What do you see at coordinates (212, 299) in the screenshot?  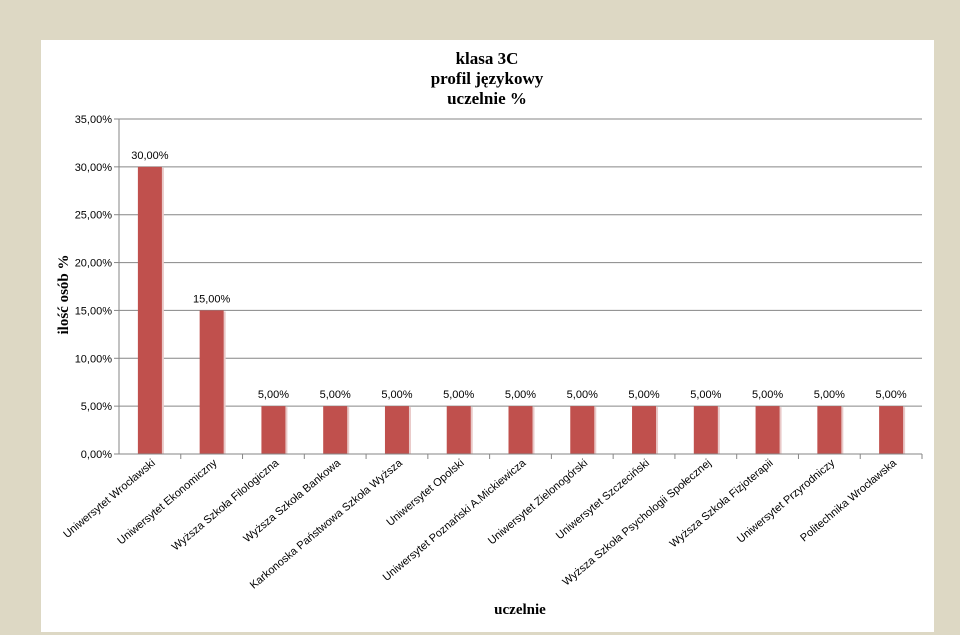 I see `data-label: 15,00%` at bounding box center [212, 299].